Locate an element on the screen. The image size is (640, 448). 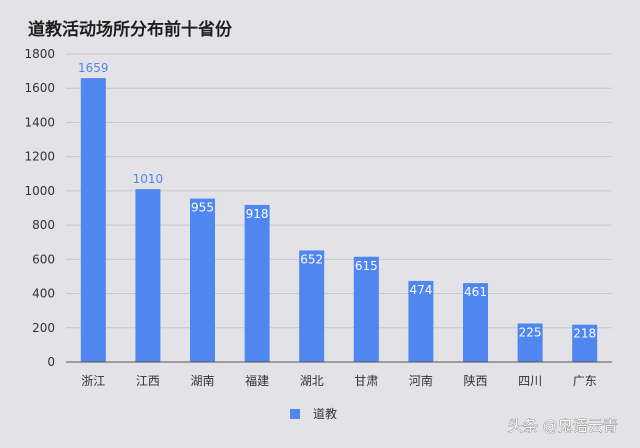
x-tick-label: 浙江 is located at coordinates (93, 381).